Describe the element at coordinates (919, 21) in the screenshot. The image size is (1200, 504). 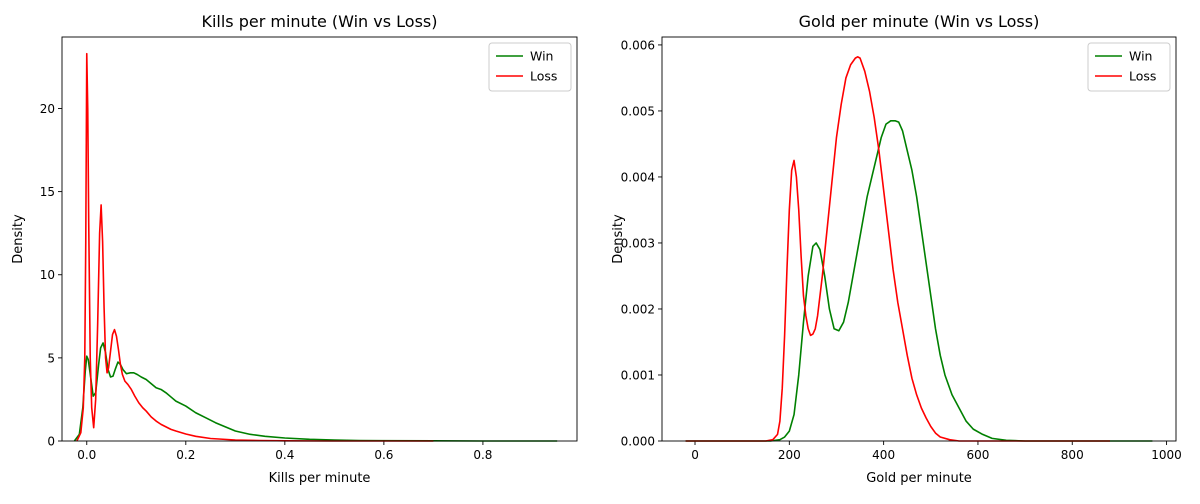
I see `chart-title: Gold per minute (Win vs Loss)` at that location.